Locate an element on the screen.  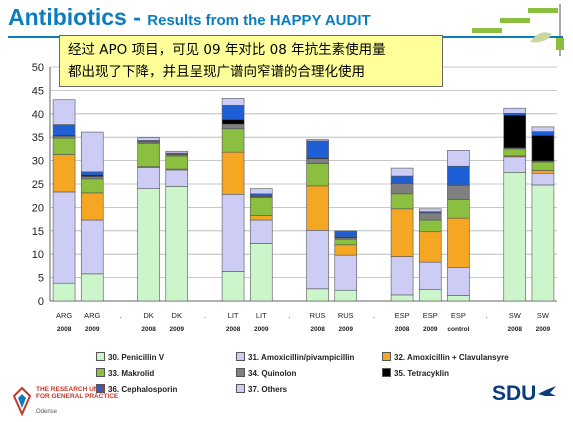
y-tick-label: 45 is located at coordinates (38, 91).